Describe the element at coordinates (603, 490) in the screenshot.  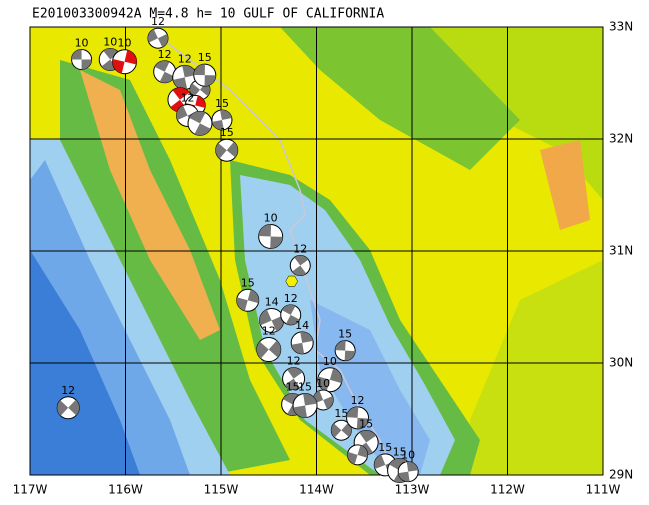
I see `lon-label: 111W` at that location.